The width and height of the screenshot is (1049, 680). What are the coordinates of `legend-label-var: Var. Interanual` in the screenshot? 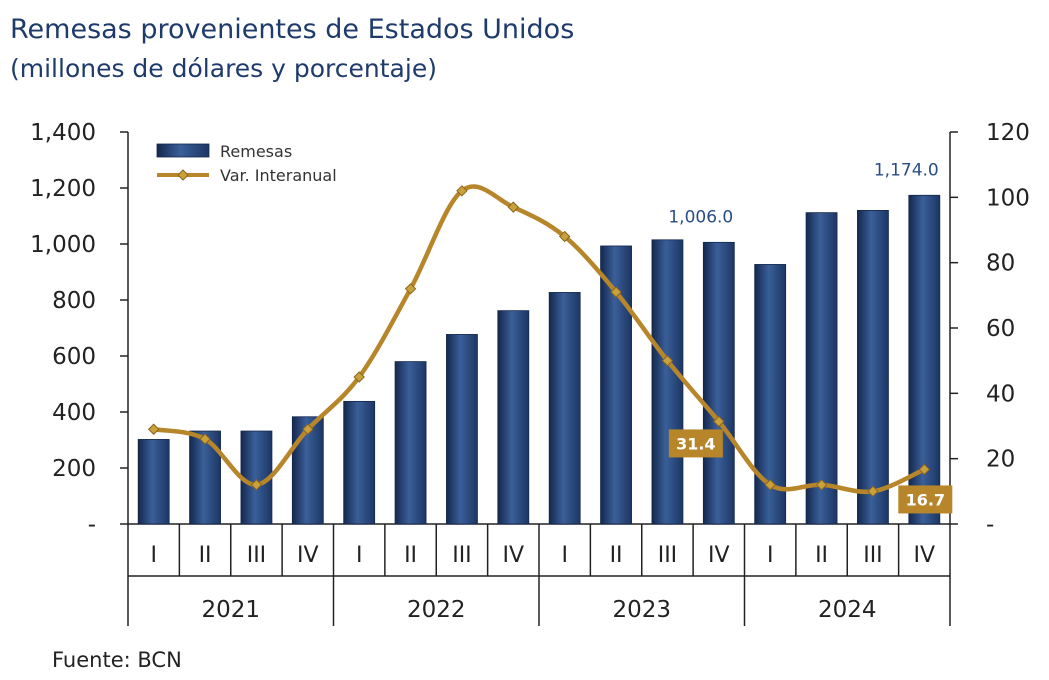 It's located at (278, 175).